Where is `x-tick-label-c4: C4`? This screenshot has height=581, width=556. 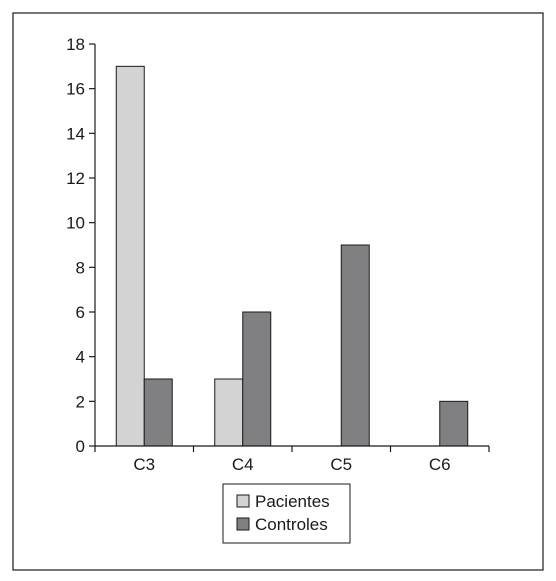 x-tick-label-c4: C4 is located at coordinates (243, 464).